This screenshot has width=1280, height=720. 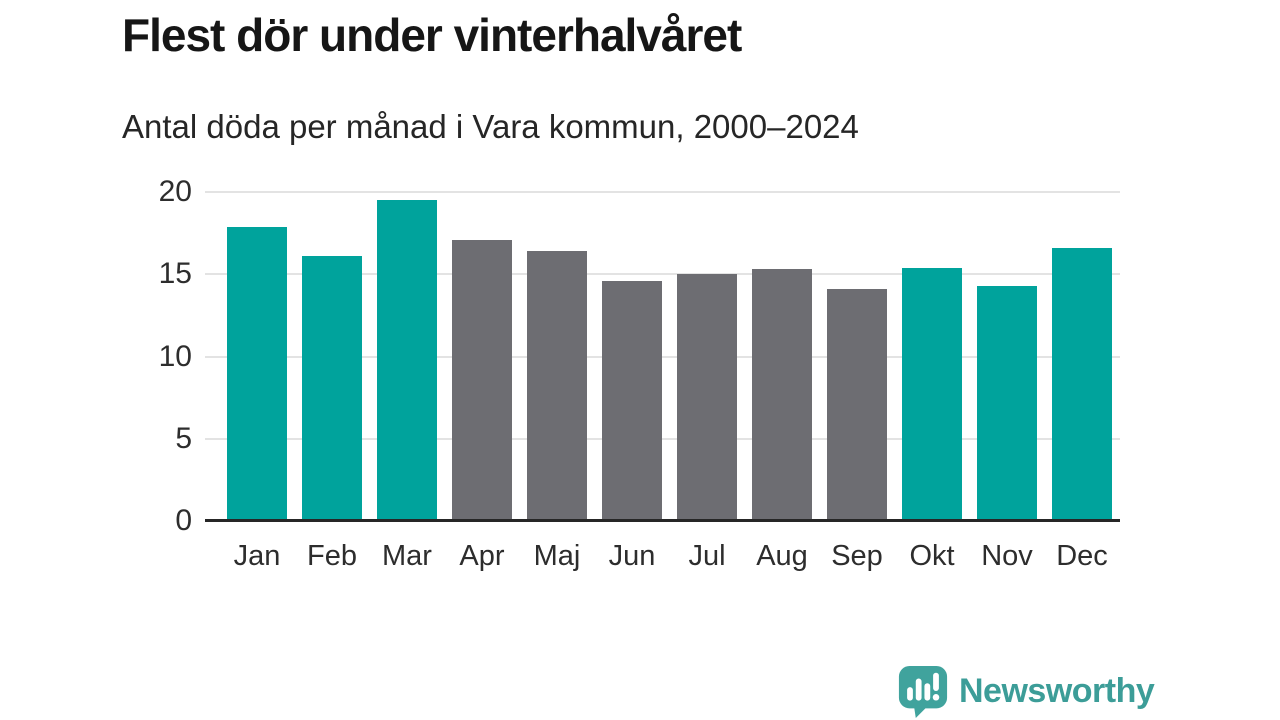 What do you see at coordinates (1007, 403) in the screenshot?
I see `bar-nov` at bounding box center [1007, 403].